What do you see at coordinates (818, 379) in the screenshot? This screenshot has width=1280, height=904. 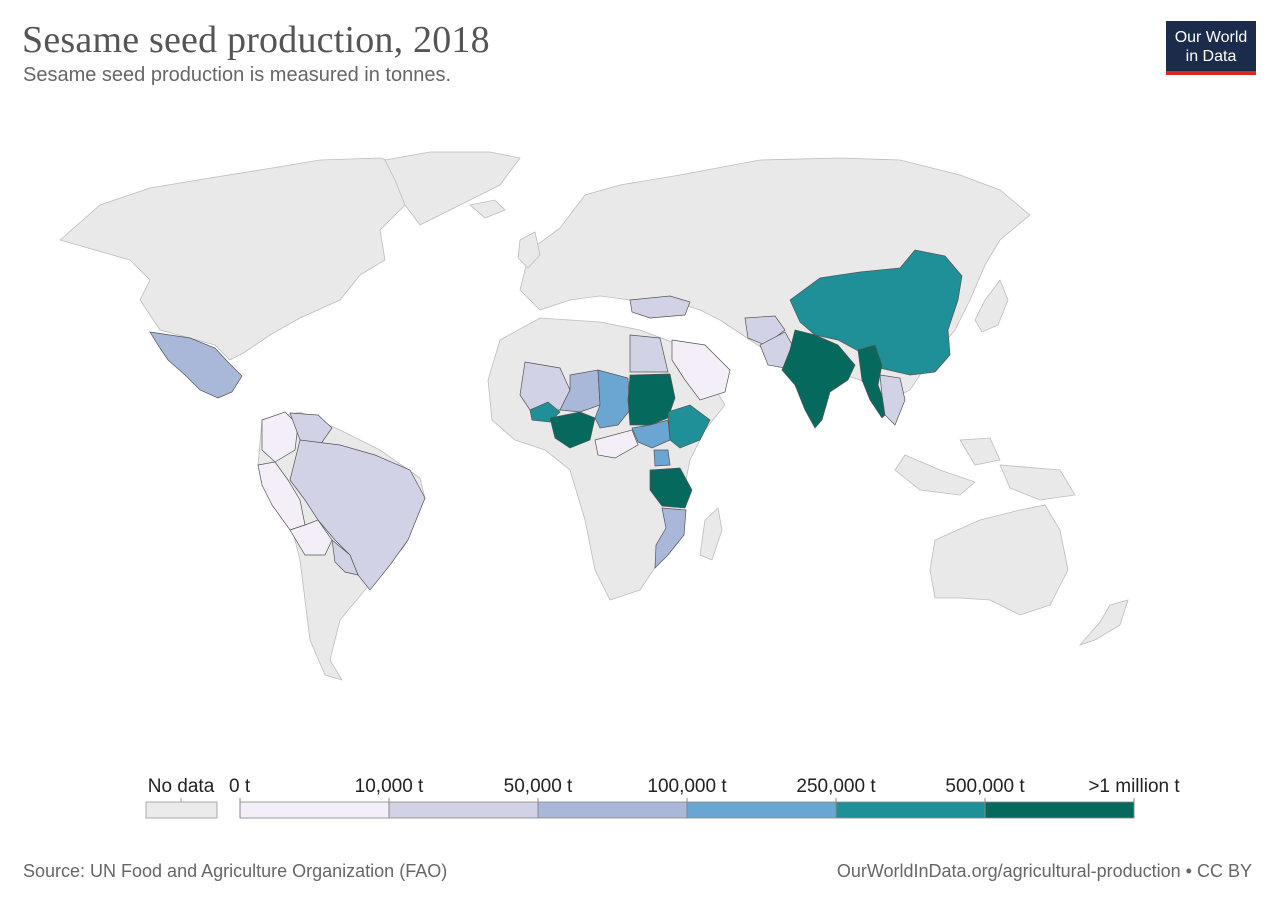 I see `india-region` at bounding box center [818, 379].